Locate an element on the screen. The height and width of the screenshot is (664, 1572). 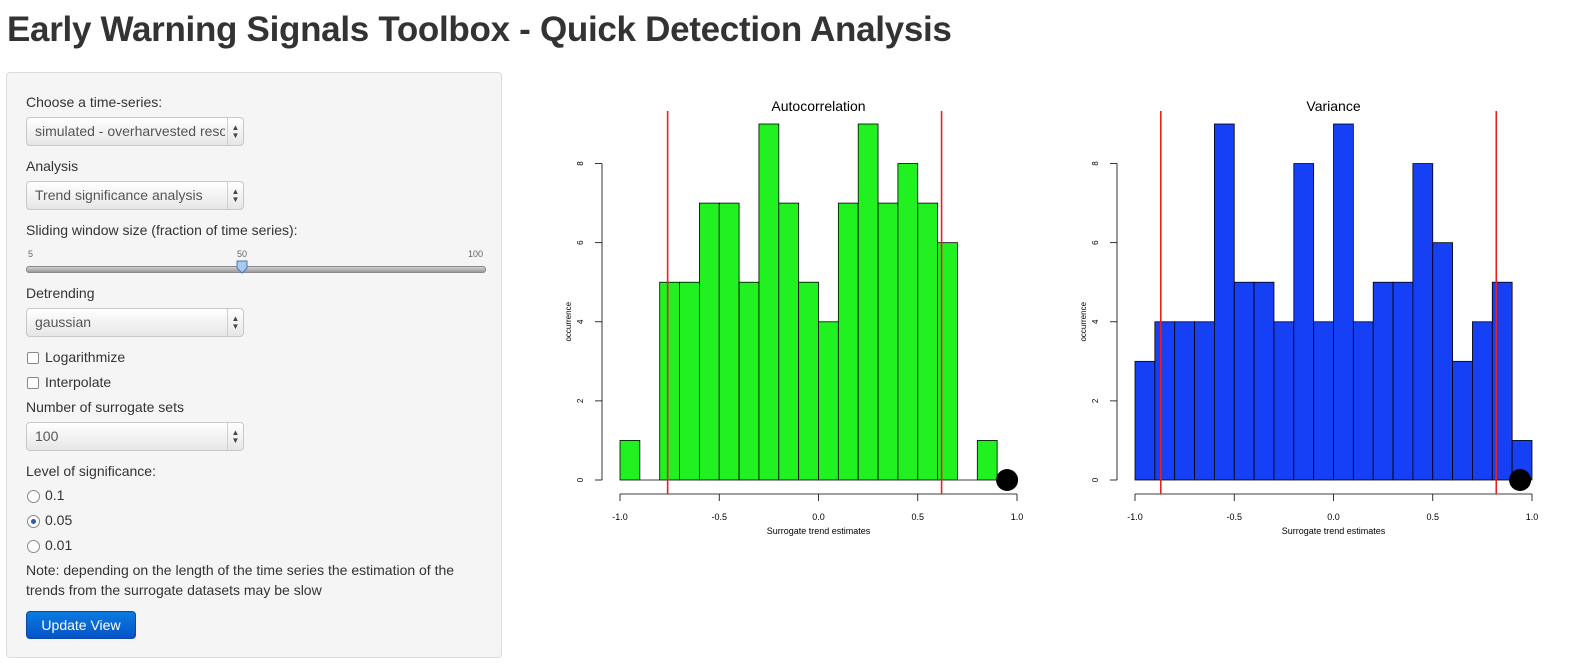
analysis-select: Trend significance analysis ▲ ▼ is located at coordinates (135, 195).